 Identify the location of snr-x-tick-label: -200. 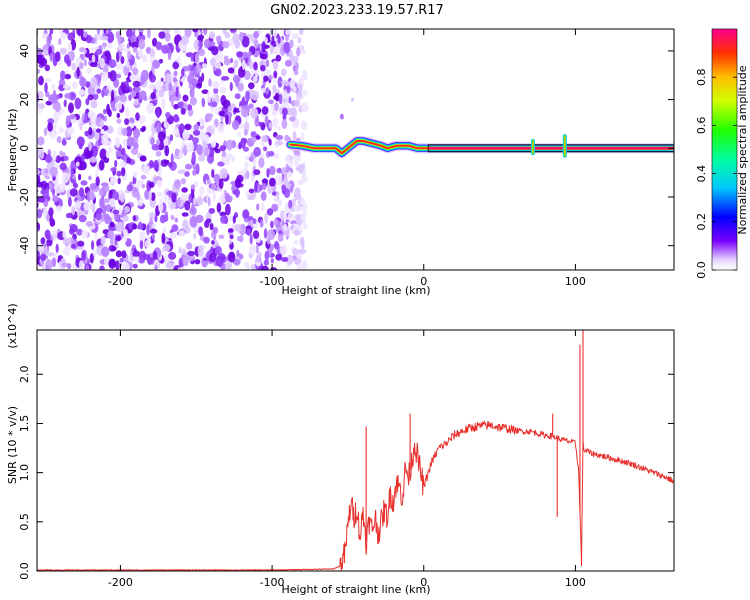
(120, 582).